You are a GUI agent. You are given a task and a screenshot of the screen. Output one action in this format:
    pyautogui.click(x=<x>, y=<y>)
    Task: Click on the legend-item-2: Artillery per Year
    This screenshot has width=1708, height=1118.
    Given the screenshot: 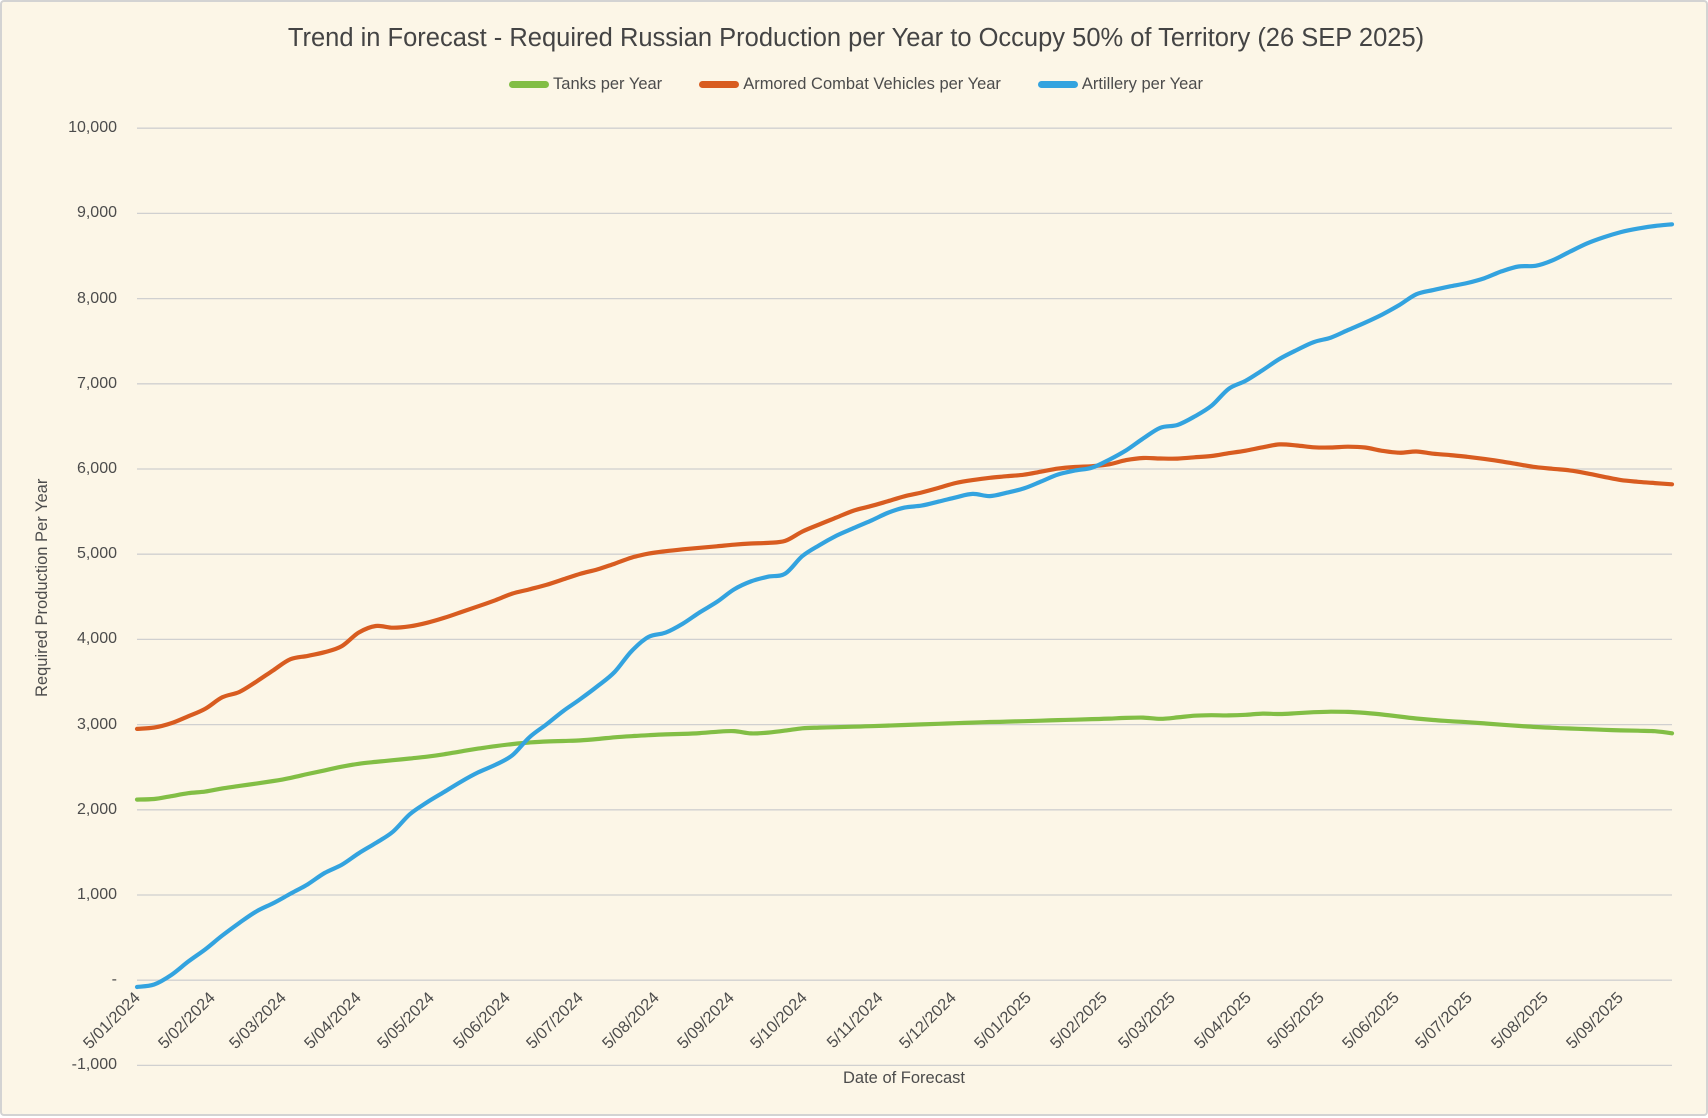 What is the action you would take?
    pyautogui.click(x=1120, y=84)
    